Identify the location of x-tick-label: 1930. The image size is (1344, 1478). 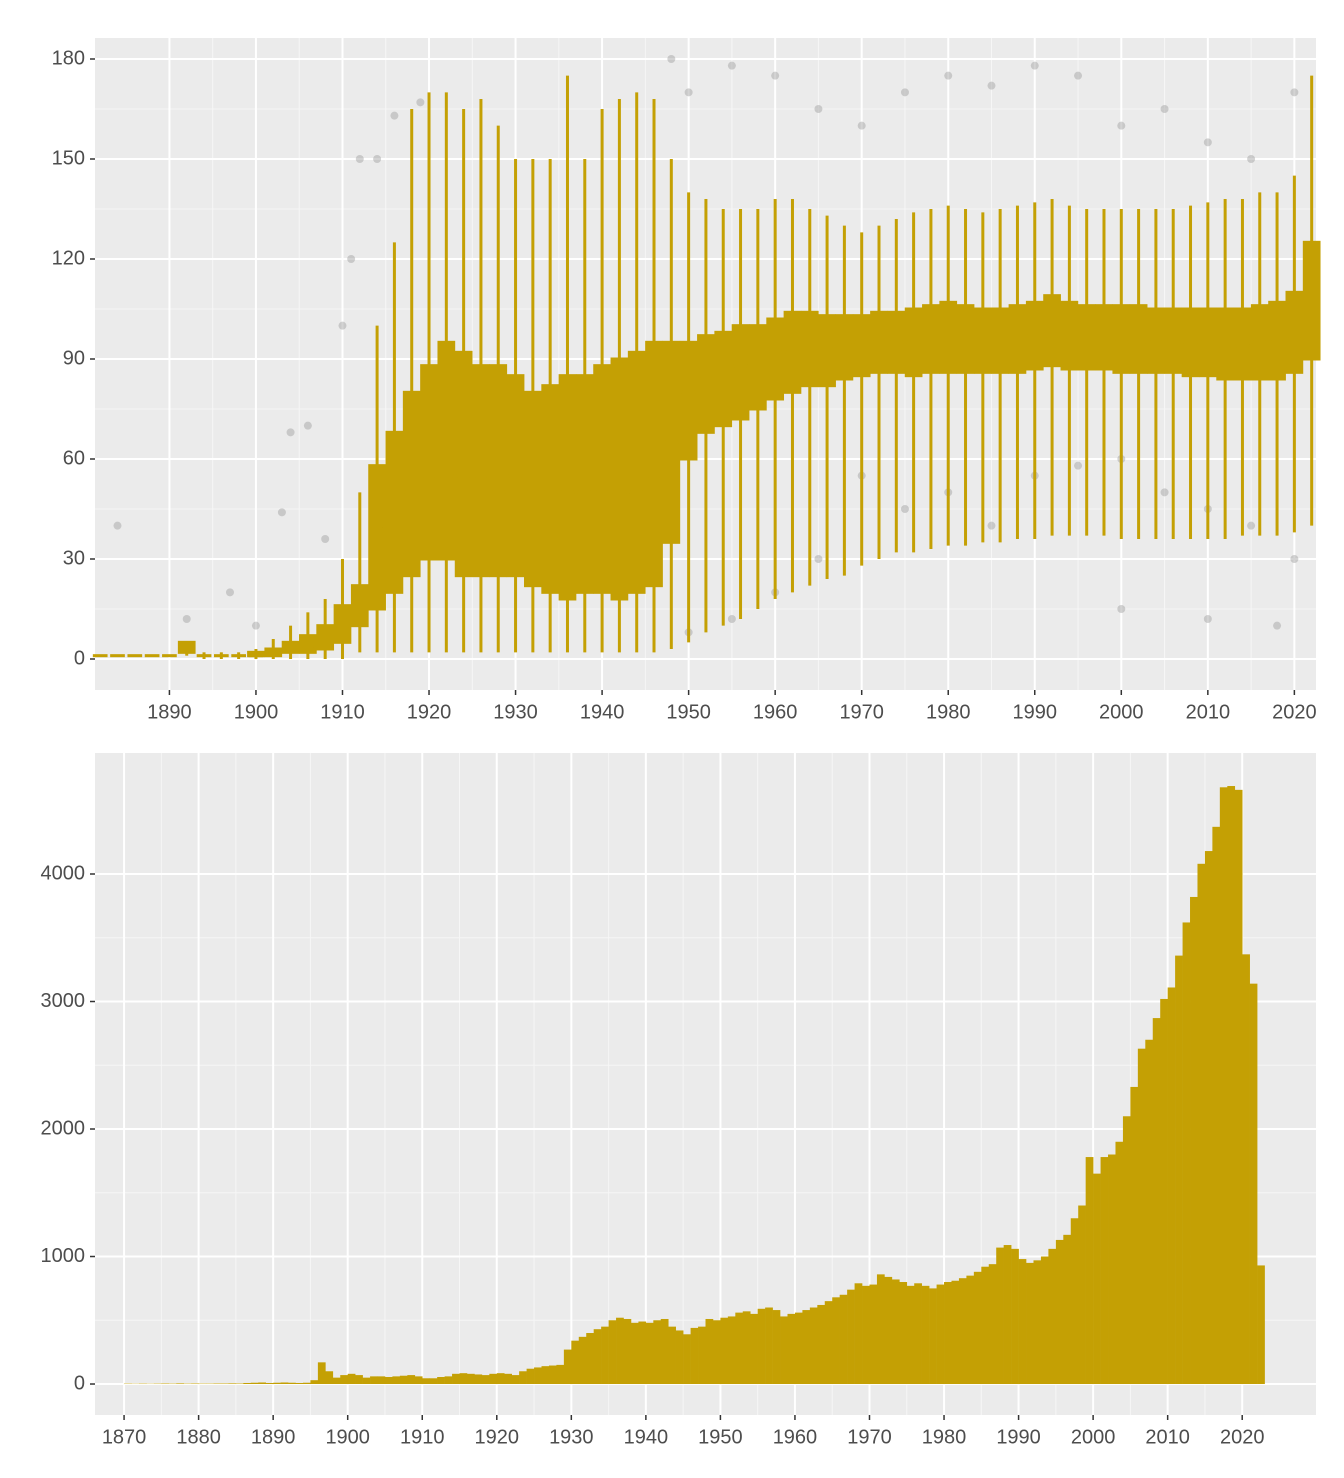
(571, 1437).